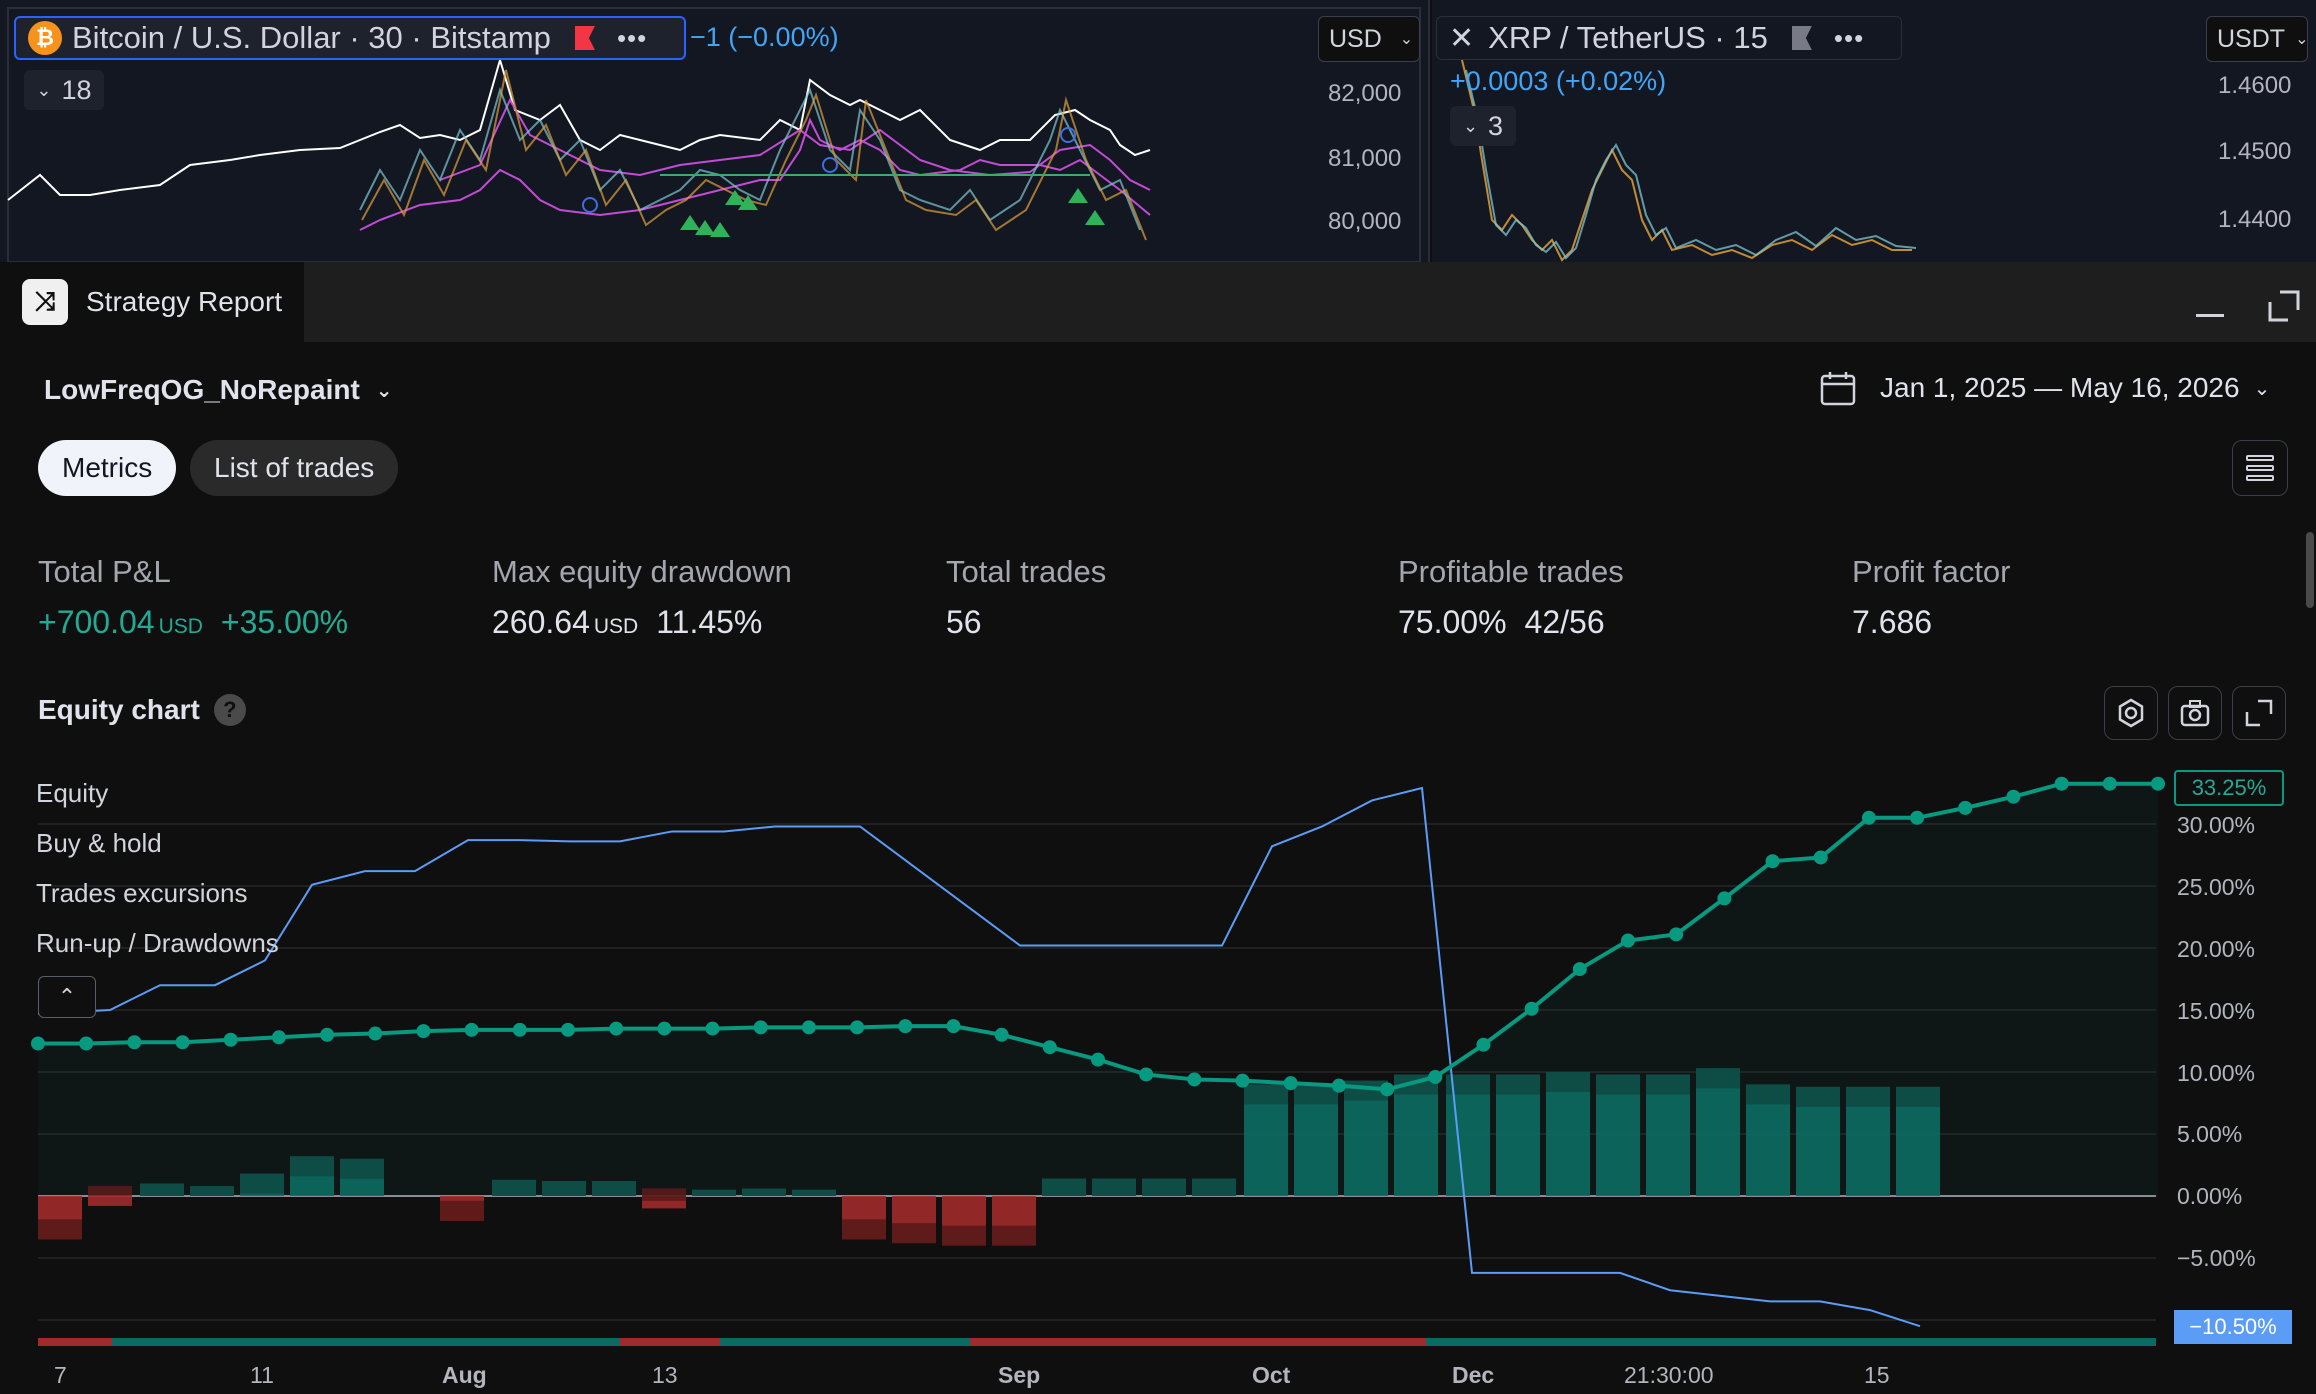 The width and height of the screenshot is (2316, 1394). I want to click on report-tab: ⤨ Strategy Report, so click(155, 302).